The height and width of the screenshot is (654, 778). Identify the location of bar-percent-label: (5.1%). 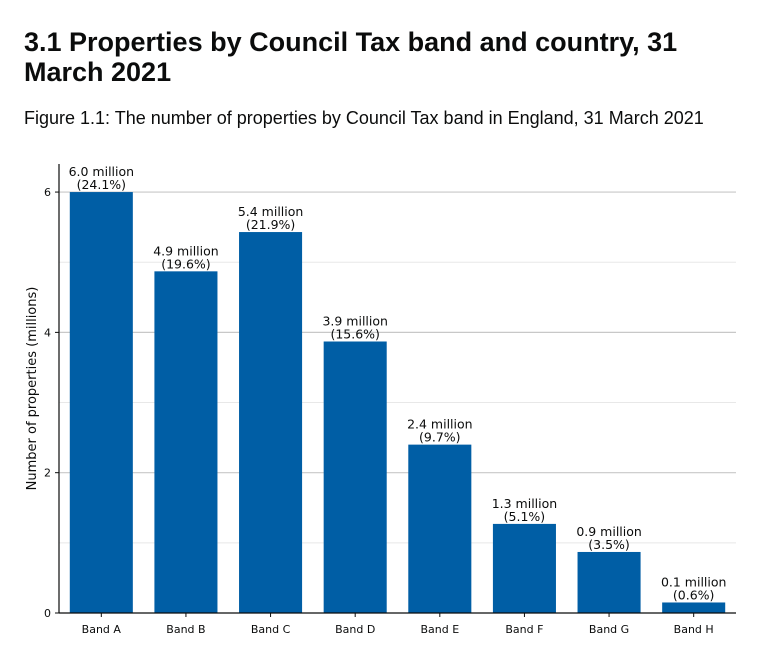
(525, 516).